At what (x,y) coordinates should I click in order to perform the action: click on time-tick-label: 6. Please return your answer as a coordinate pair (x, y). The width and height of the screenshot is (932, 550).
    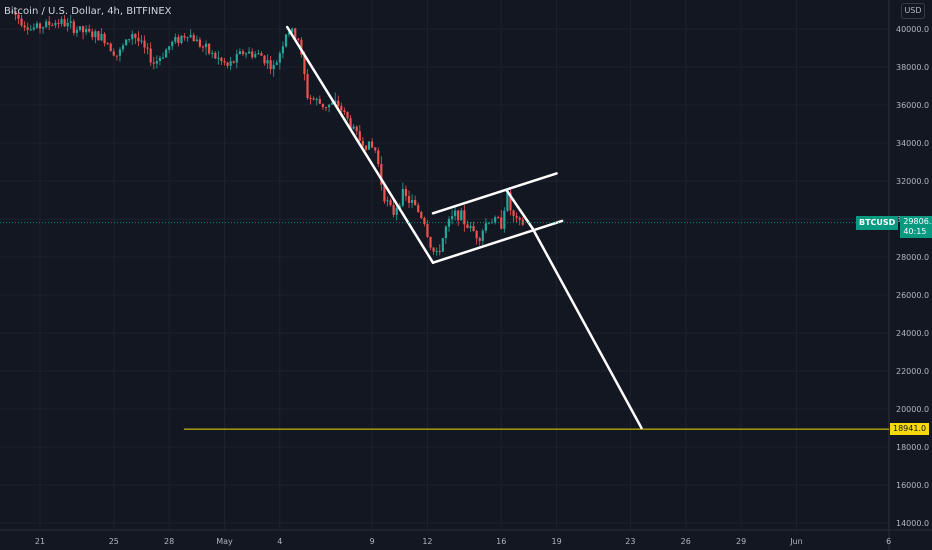
    Looking at the image, I should click on (888, 541).